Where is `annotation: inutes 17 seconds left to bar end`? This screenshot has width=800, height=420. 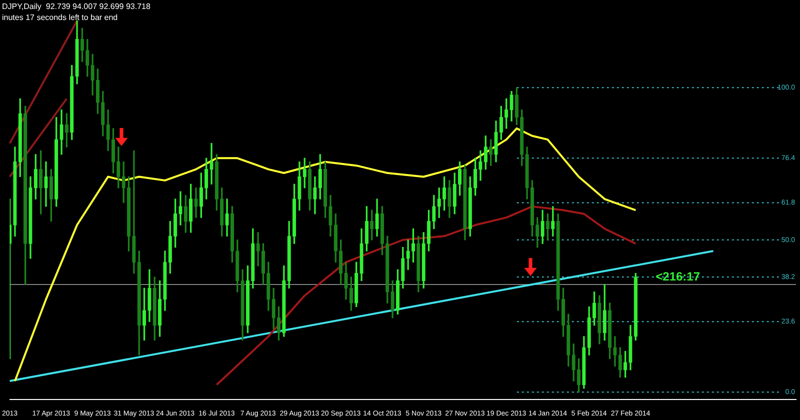
annotation: inutes 17 seconds left to bar end is located at coordinates (60, 17).